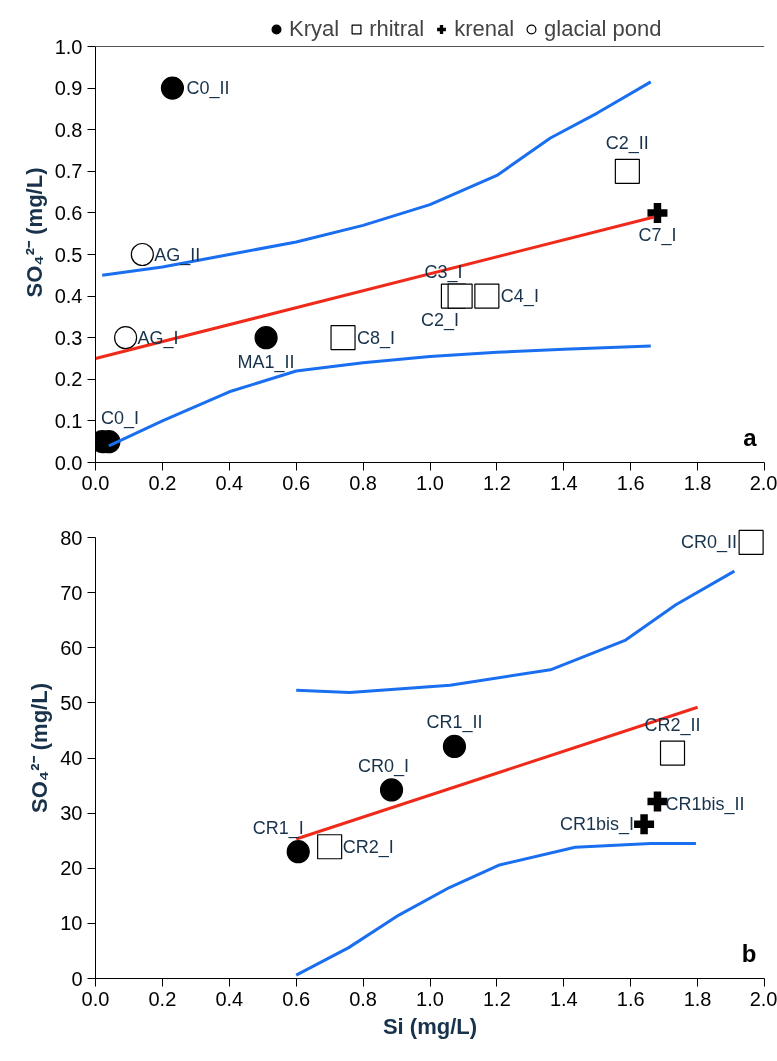  I want to click on annotation: C7_I, so click(657, 235).